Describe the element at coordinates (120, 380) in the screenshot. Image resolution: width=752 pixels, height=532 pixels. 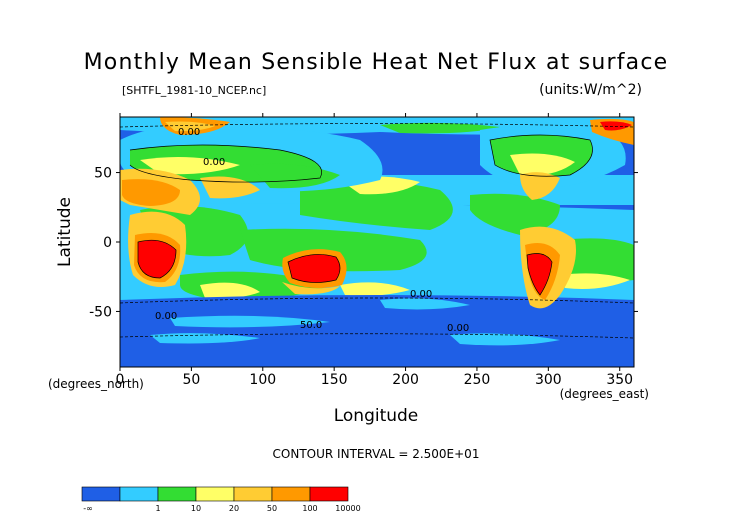
I see `x-tick-label: 0` at that location.